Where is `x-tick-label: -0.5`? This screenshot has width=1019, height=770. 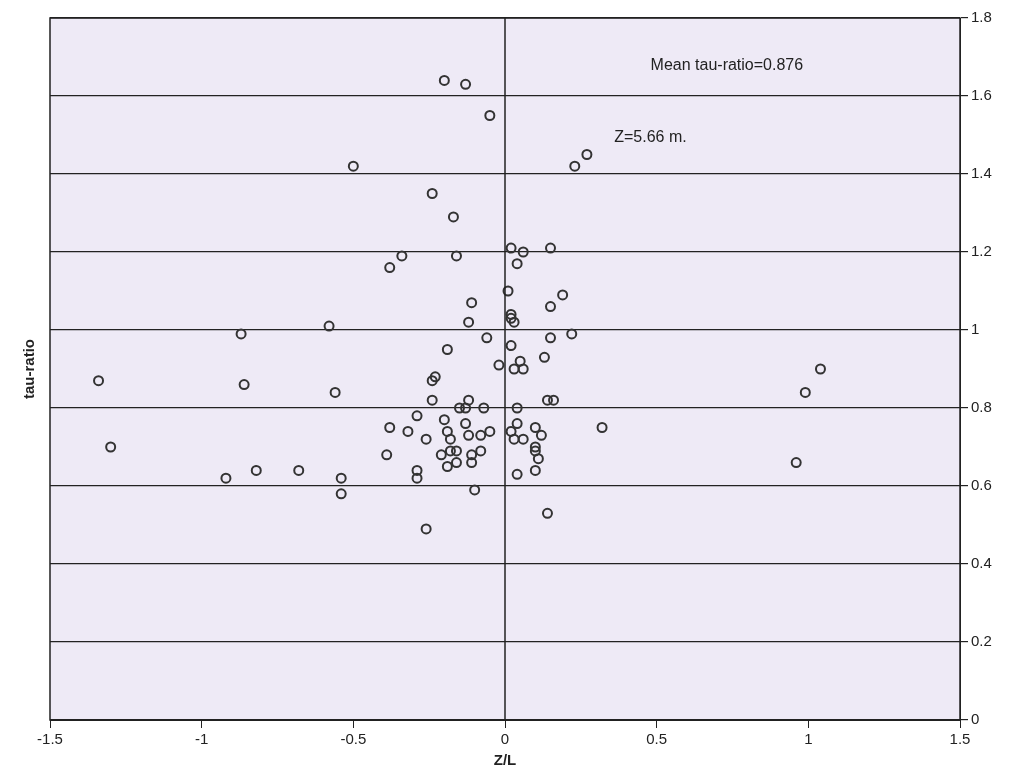
x-tick-label: -0.5 is located at coordinates (353, 739).